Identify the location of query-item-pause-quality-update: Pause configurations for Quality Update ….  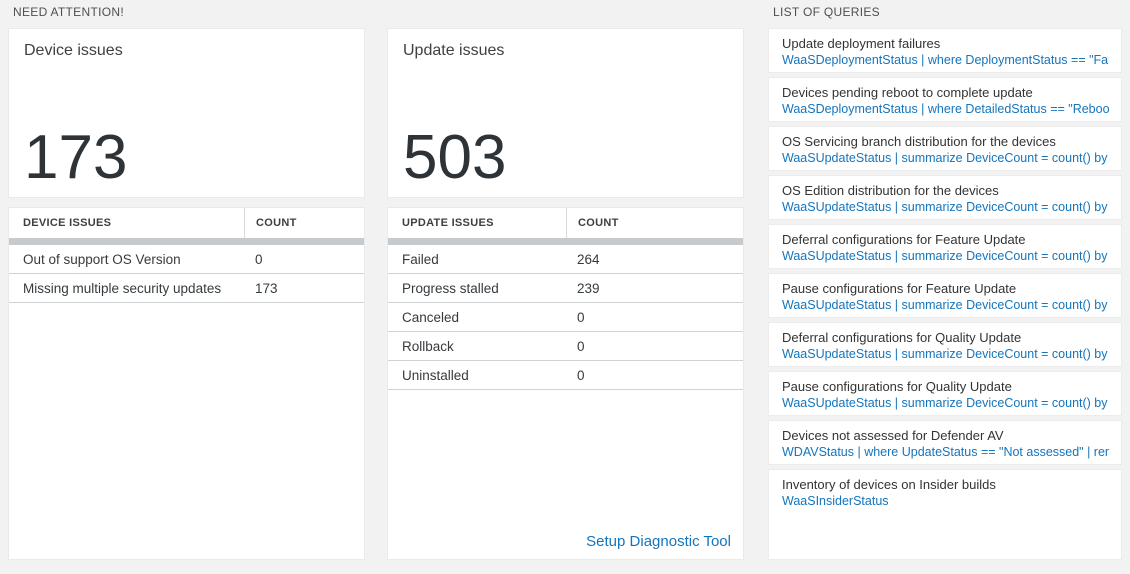
(945, 393).